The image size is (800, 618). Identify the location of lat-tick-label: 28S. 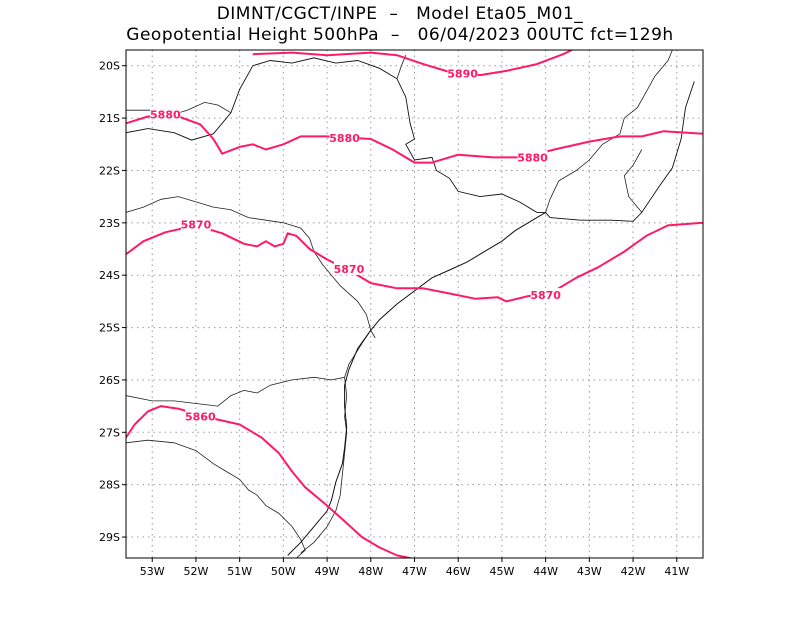
(109, 485).